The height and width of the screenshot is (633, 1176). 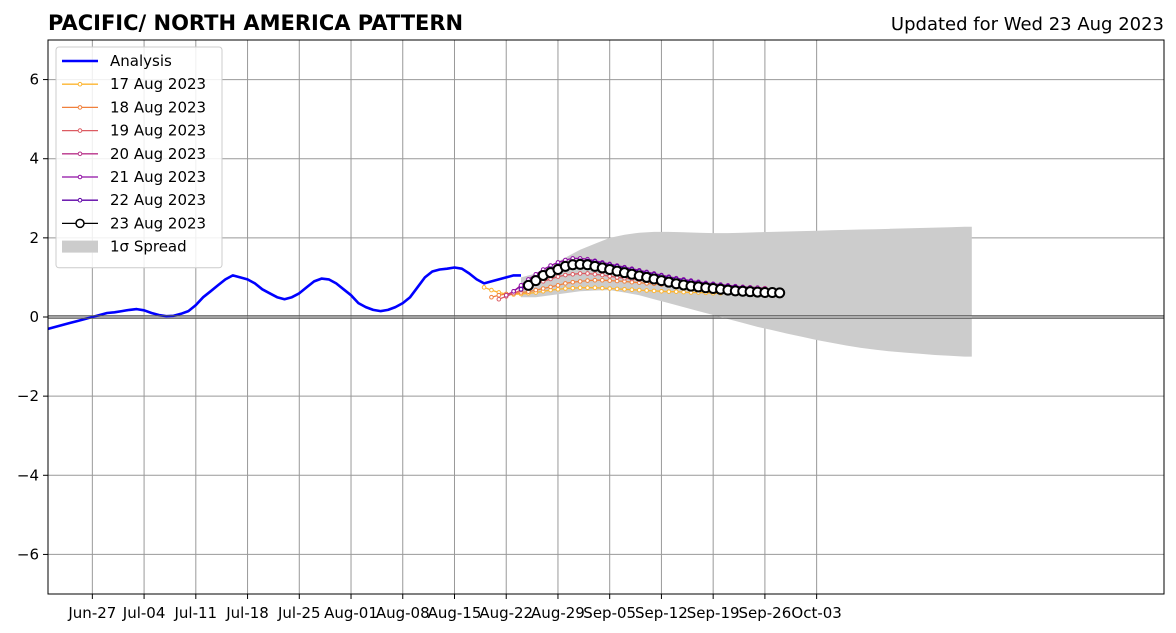 What do you see at coordinates (148, 247) in the screenshot?
I see `legend-label: 1σ Spread` at bounding box center [148, 247].